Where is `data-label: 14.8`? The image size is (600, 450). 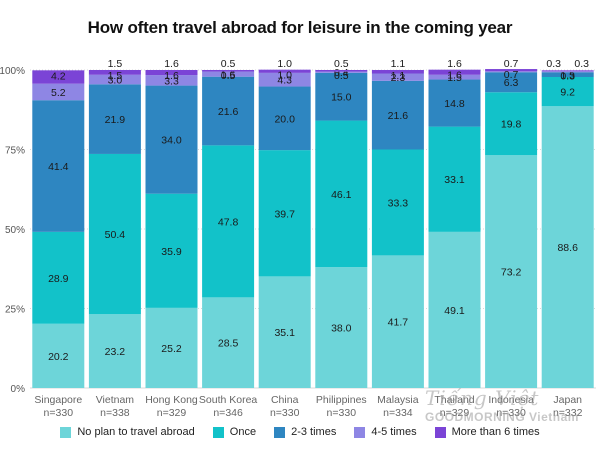 data-label: 14.8 is located at coordinates (454, 104).